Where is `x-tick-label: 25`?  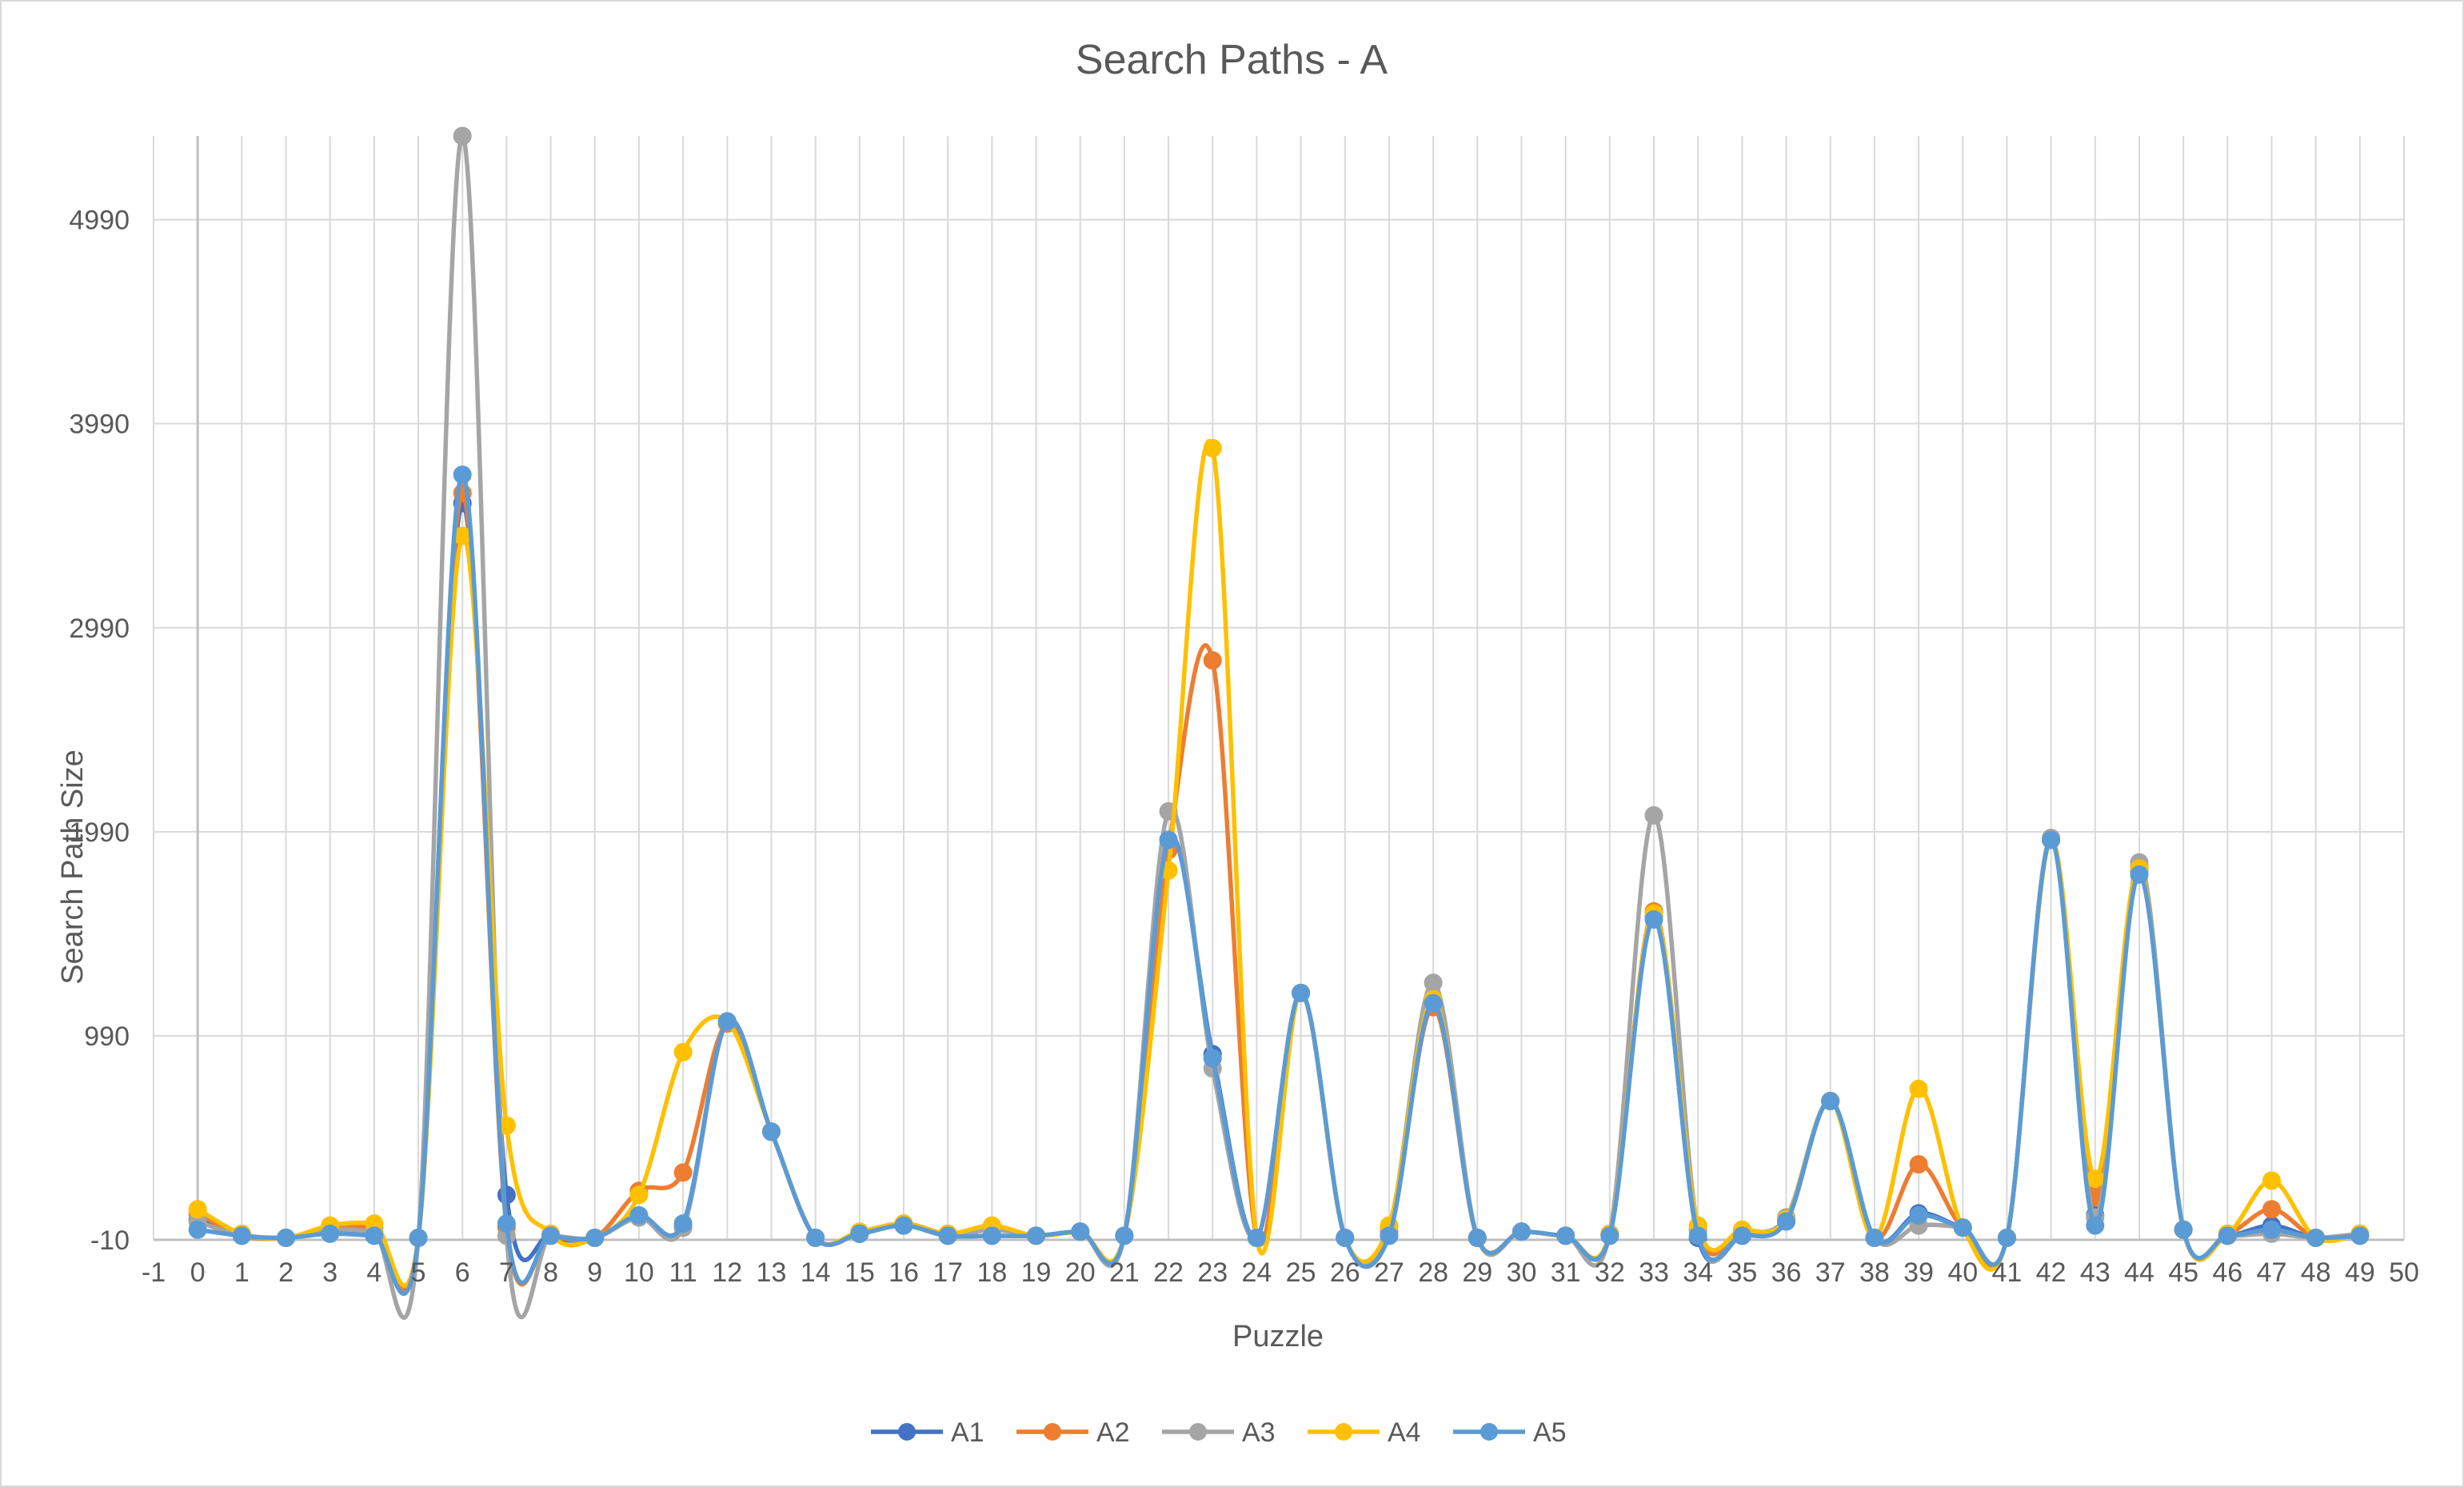 x-tick-label: 25 is located at coordinates (1301, 1273).